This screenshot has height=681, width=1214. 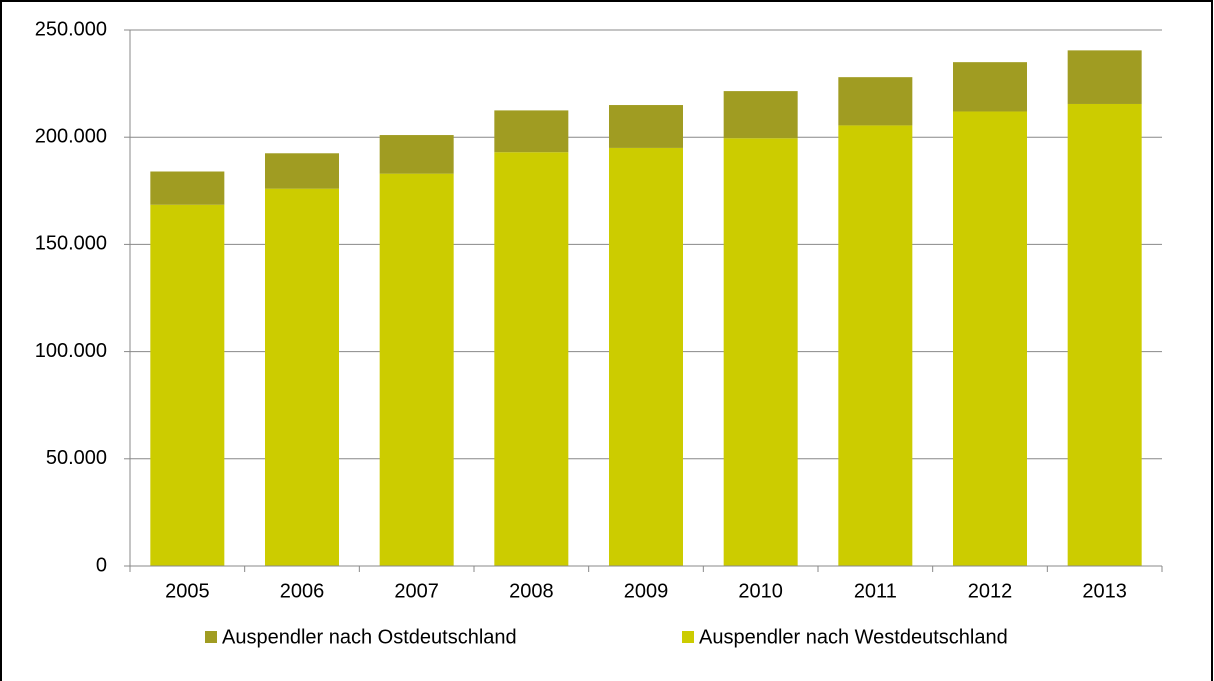 I want to click on x-tick-label: 2012, so click(x=990, y=591).